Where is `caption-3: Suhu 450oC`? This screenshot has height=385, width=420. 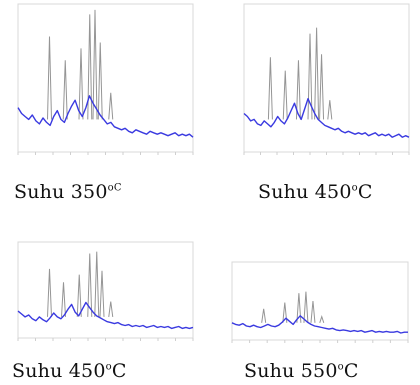 caption-3: Suhu 450oC is located at coordinates (69, 371).